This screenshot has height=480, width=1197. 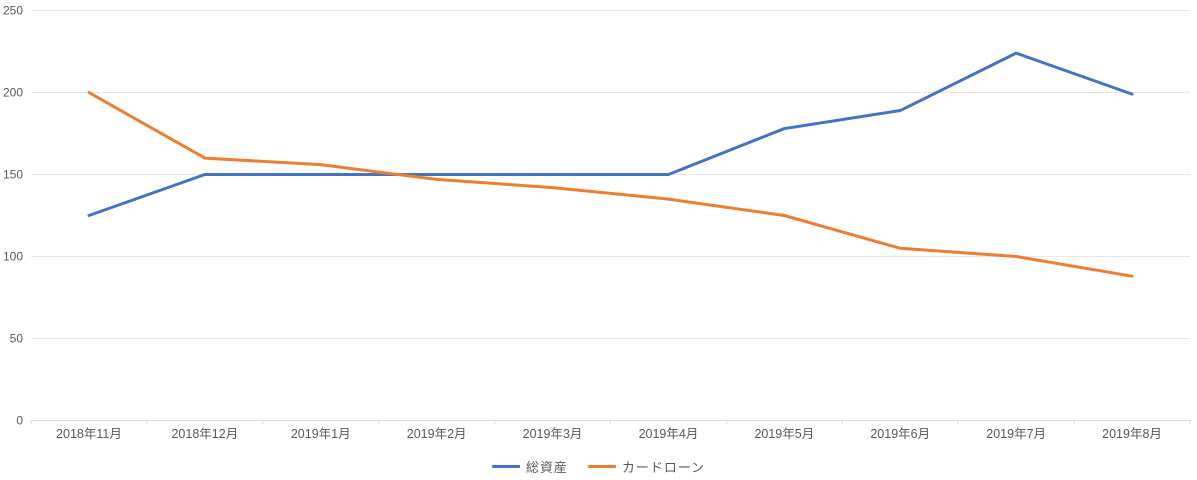 What do you see at coordinates (17, 339) in the screenshot?
I see `y-tick-label: 50` at bounding box center [17, 339].